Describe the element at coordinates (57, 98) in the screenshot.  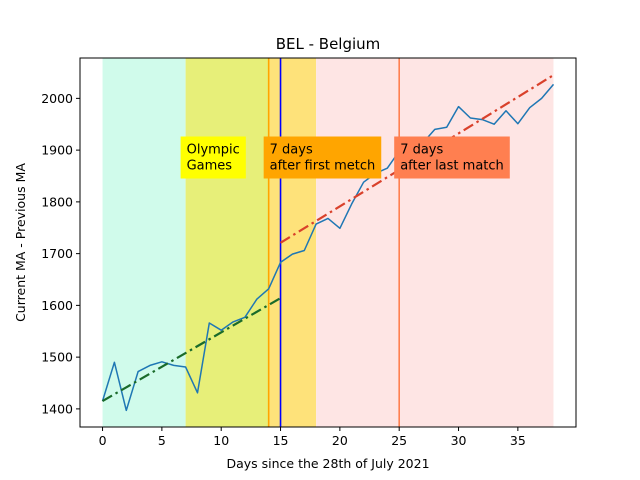
I see `y-tick-label: 2000` at that location.